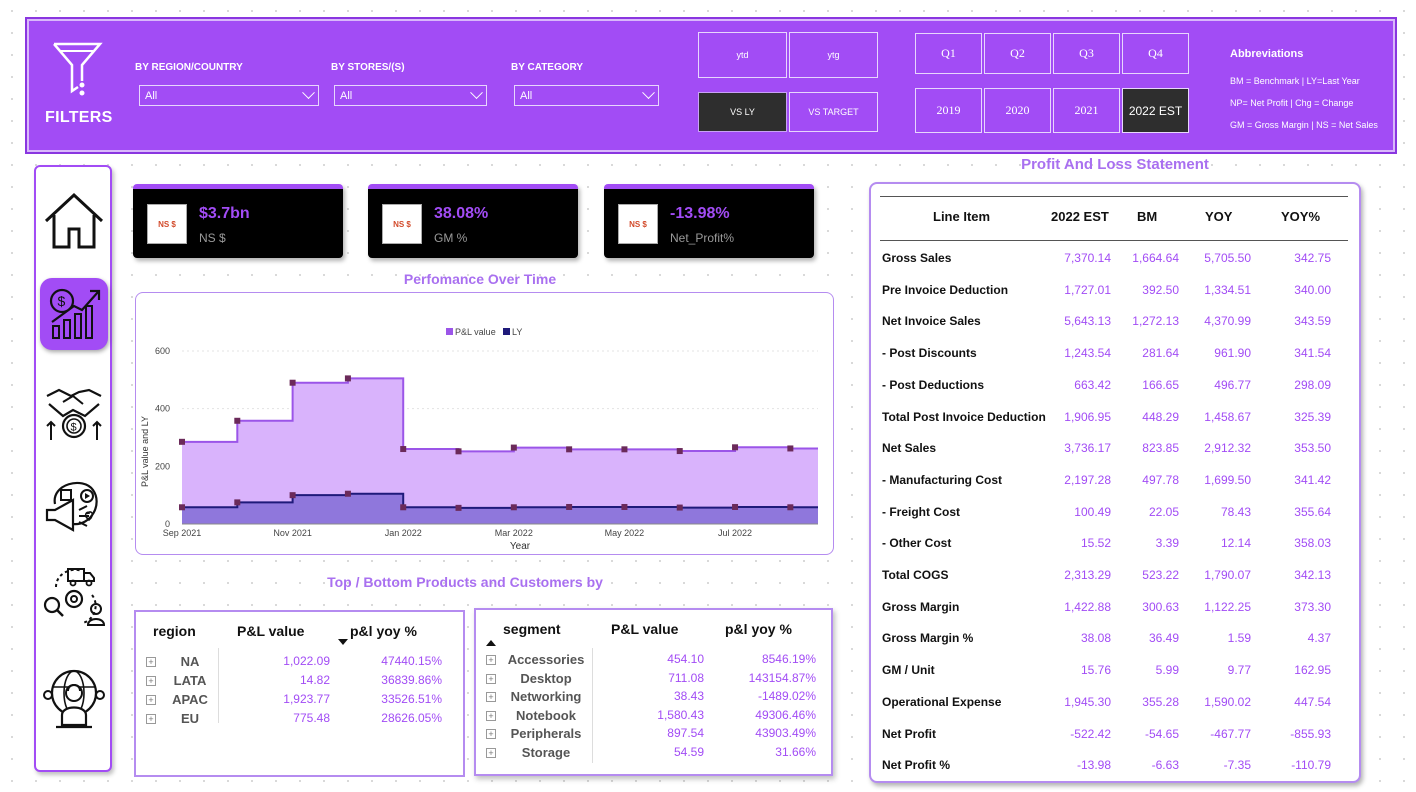 Image resolution: width=1416 pixels, height=792 pixels. Describe the element at coordinates (1017, 53) in the screenshot. I see `q2-button: Q2` at that location.